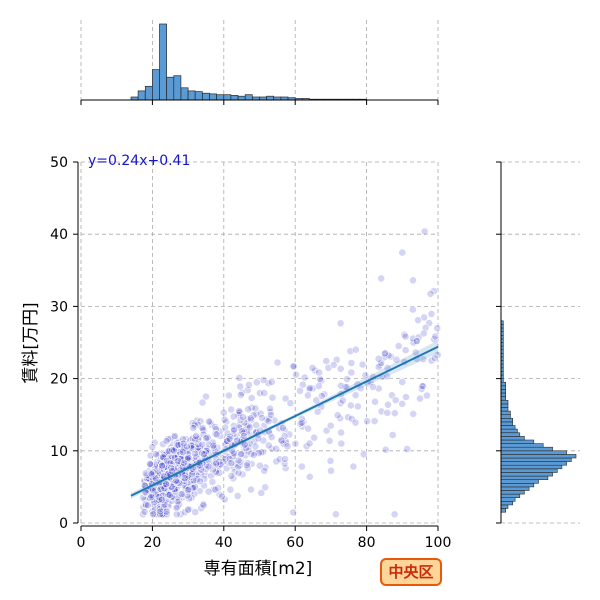  Describe the element at coordinates (224, 543) in the screenshot. I see `x-tick-label: 40` at that location.